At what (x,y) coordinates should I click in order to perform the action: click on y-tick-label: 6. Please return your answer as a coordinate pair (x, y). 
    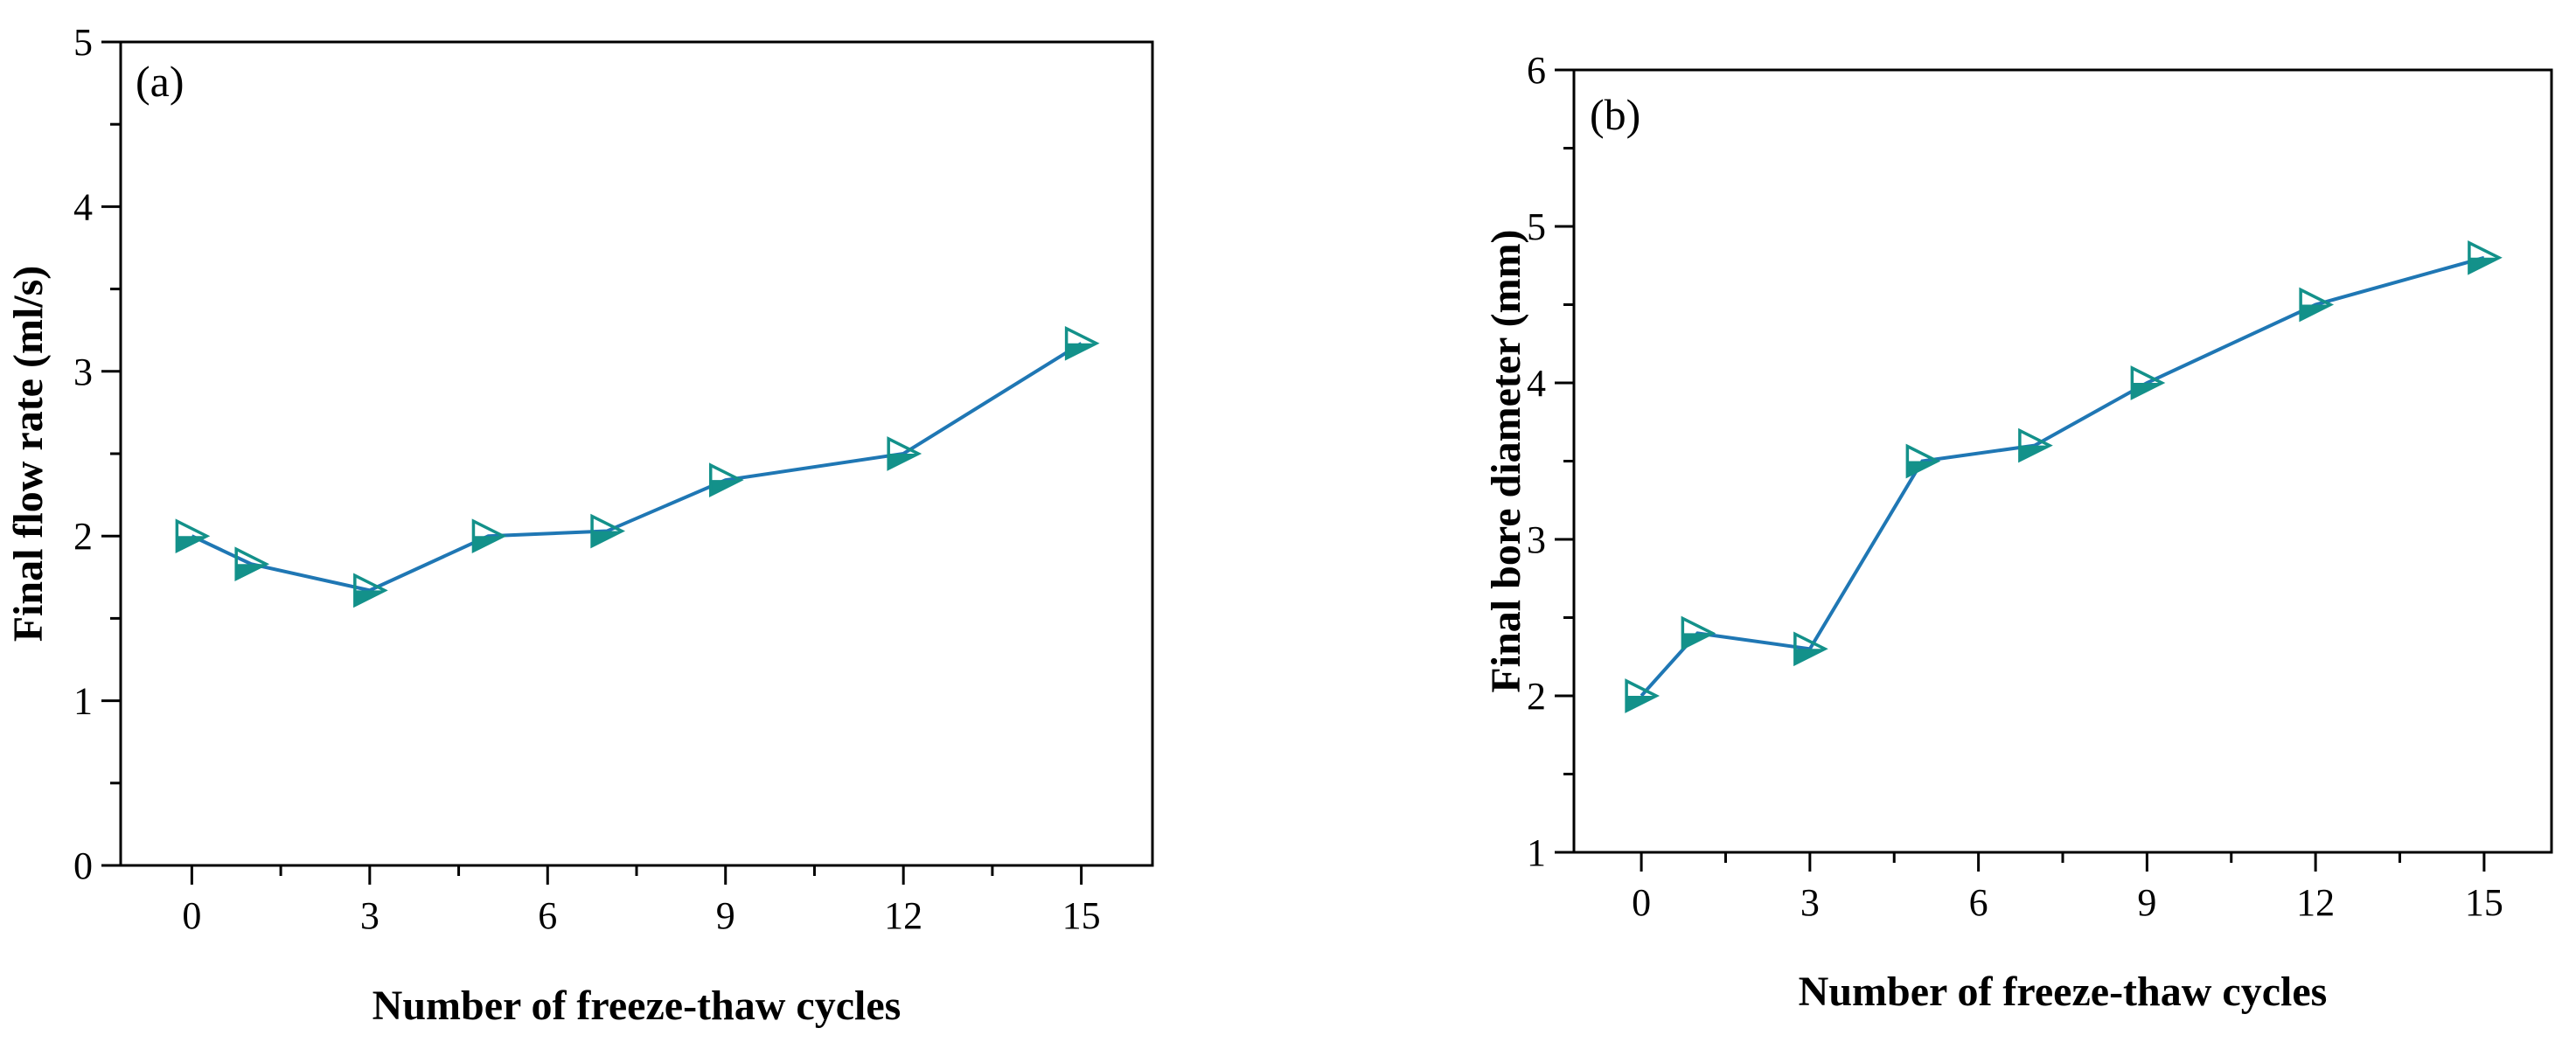
    Looking at the image, I should click on (1536, 70).